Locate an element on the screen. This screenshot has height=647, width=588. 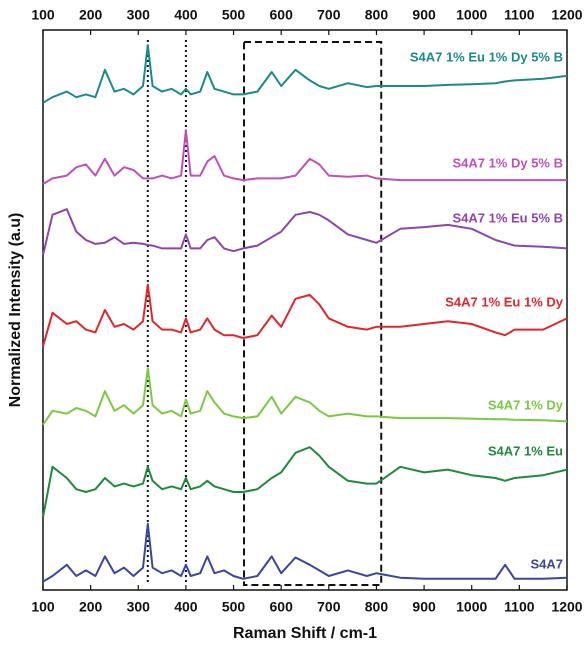
x-tick-label: 600 is located at coordinates (282, 607).